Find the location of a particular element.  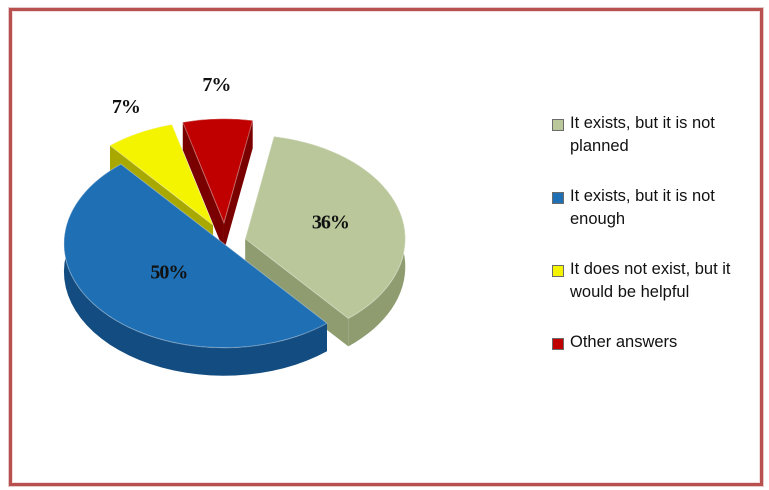

legend-item-other-answers: Other answers is located at coordinates (657, 342).